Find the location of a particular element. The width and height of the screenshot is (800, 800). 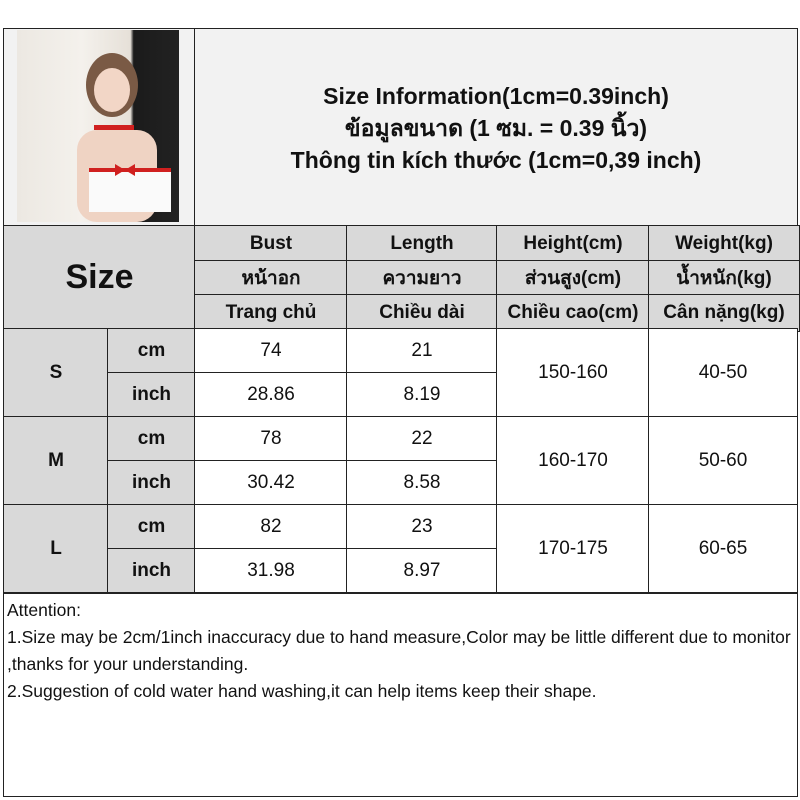

title-thai: ข้อมูลขนาด (1 ซม. = 0.39 นิ้ว) is located at coordinates (496, 127).